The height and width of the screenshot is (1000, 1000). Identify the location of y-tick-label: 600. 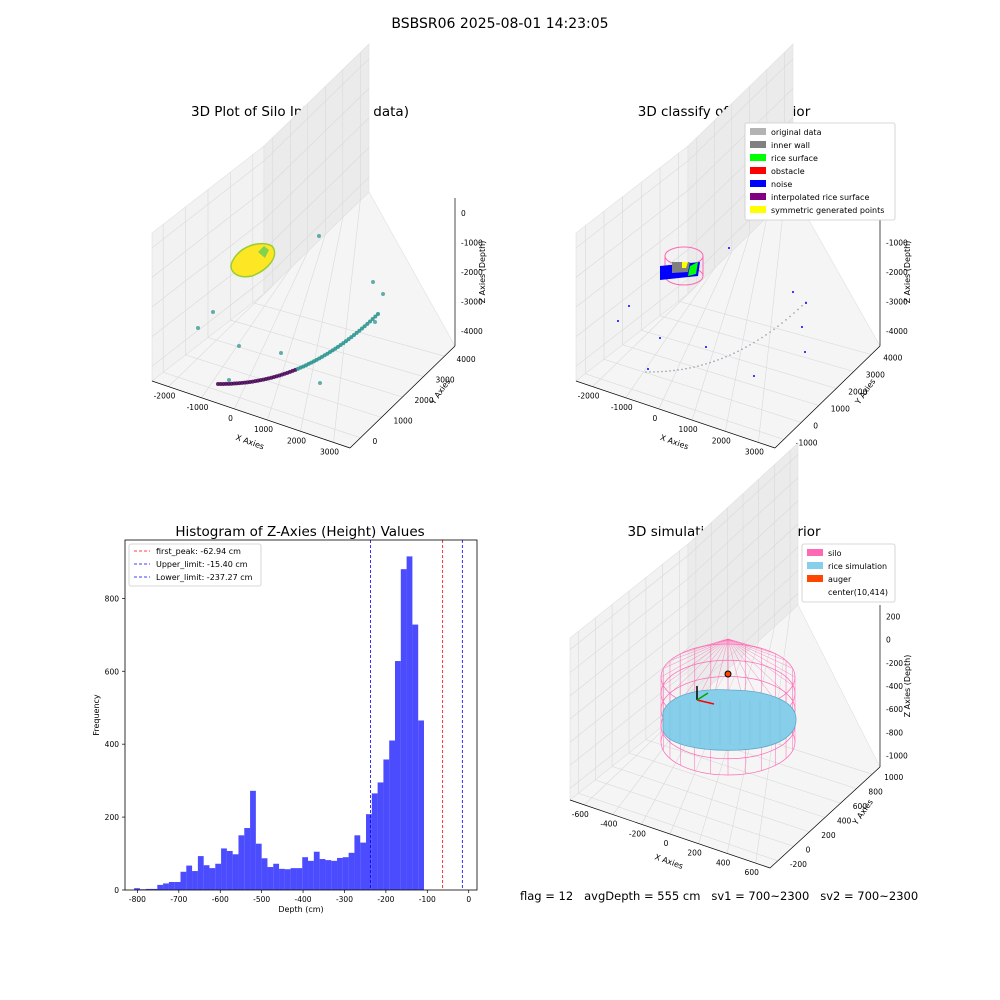
(112, 671).